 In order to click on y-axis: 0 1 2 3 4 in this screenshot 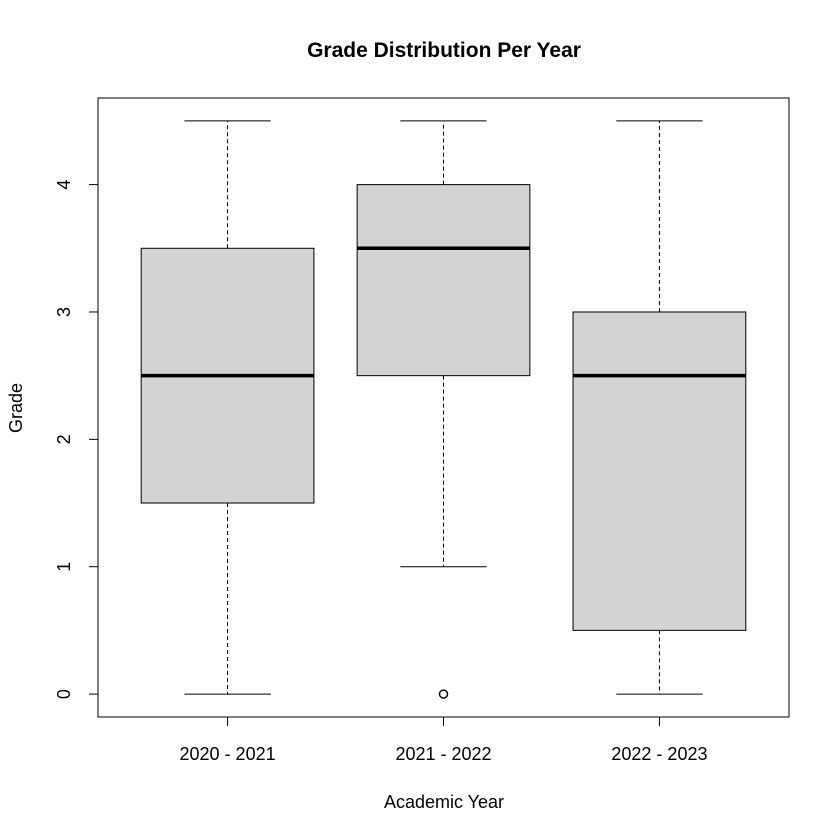, I will do `click(76, 439)`.